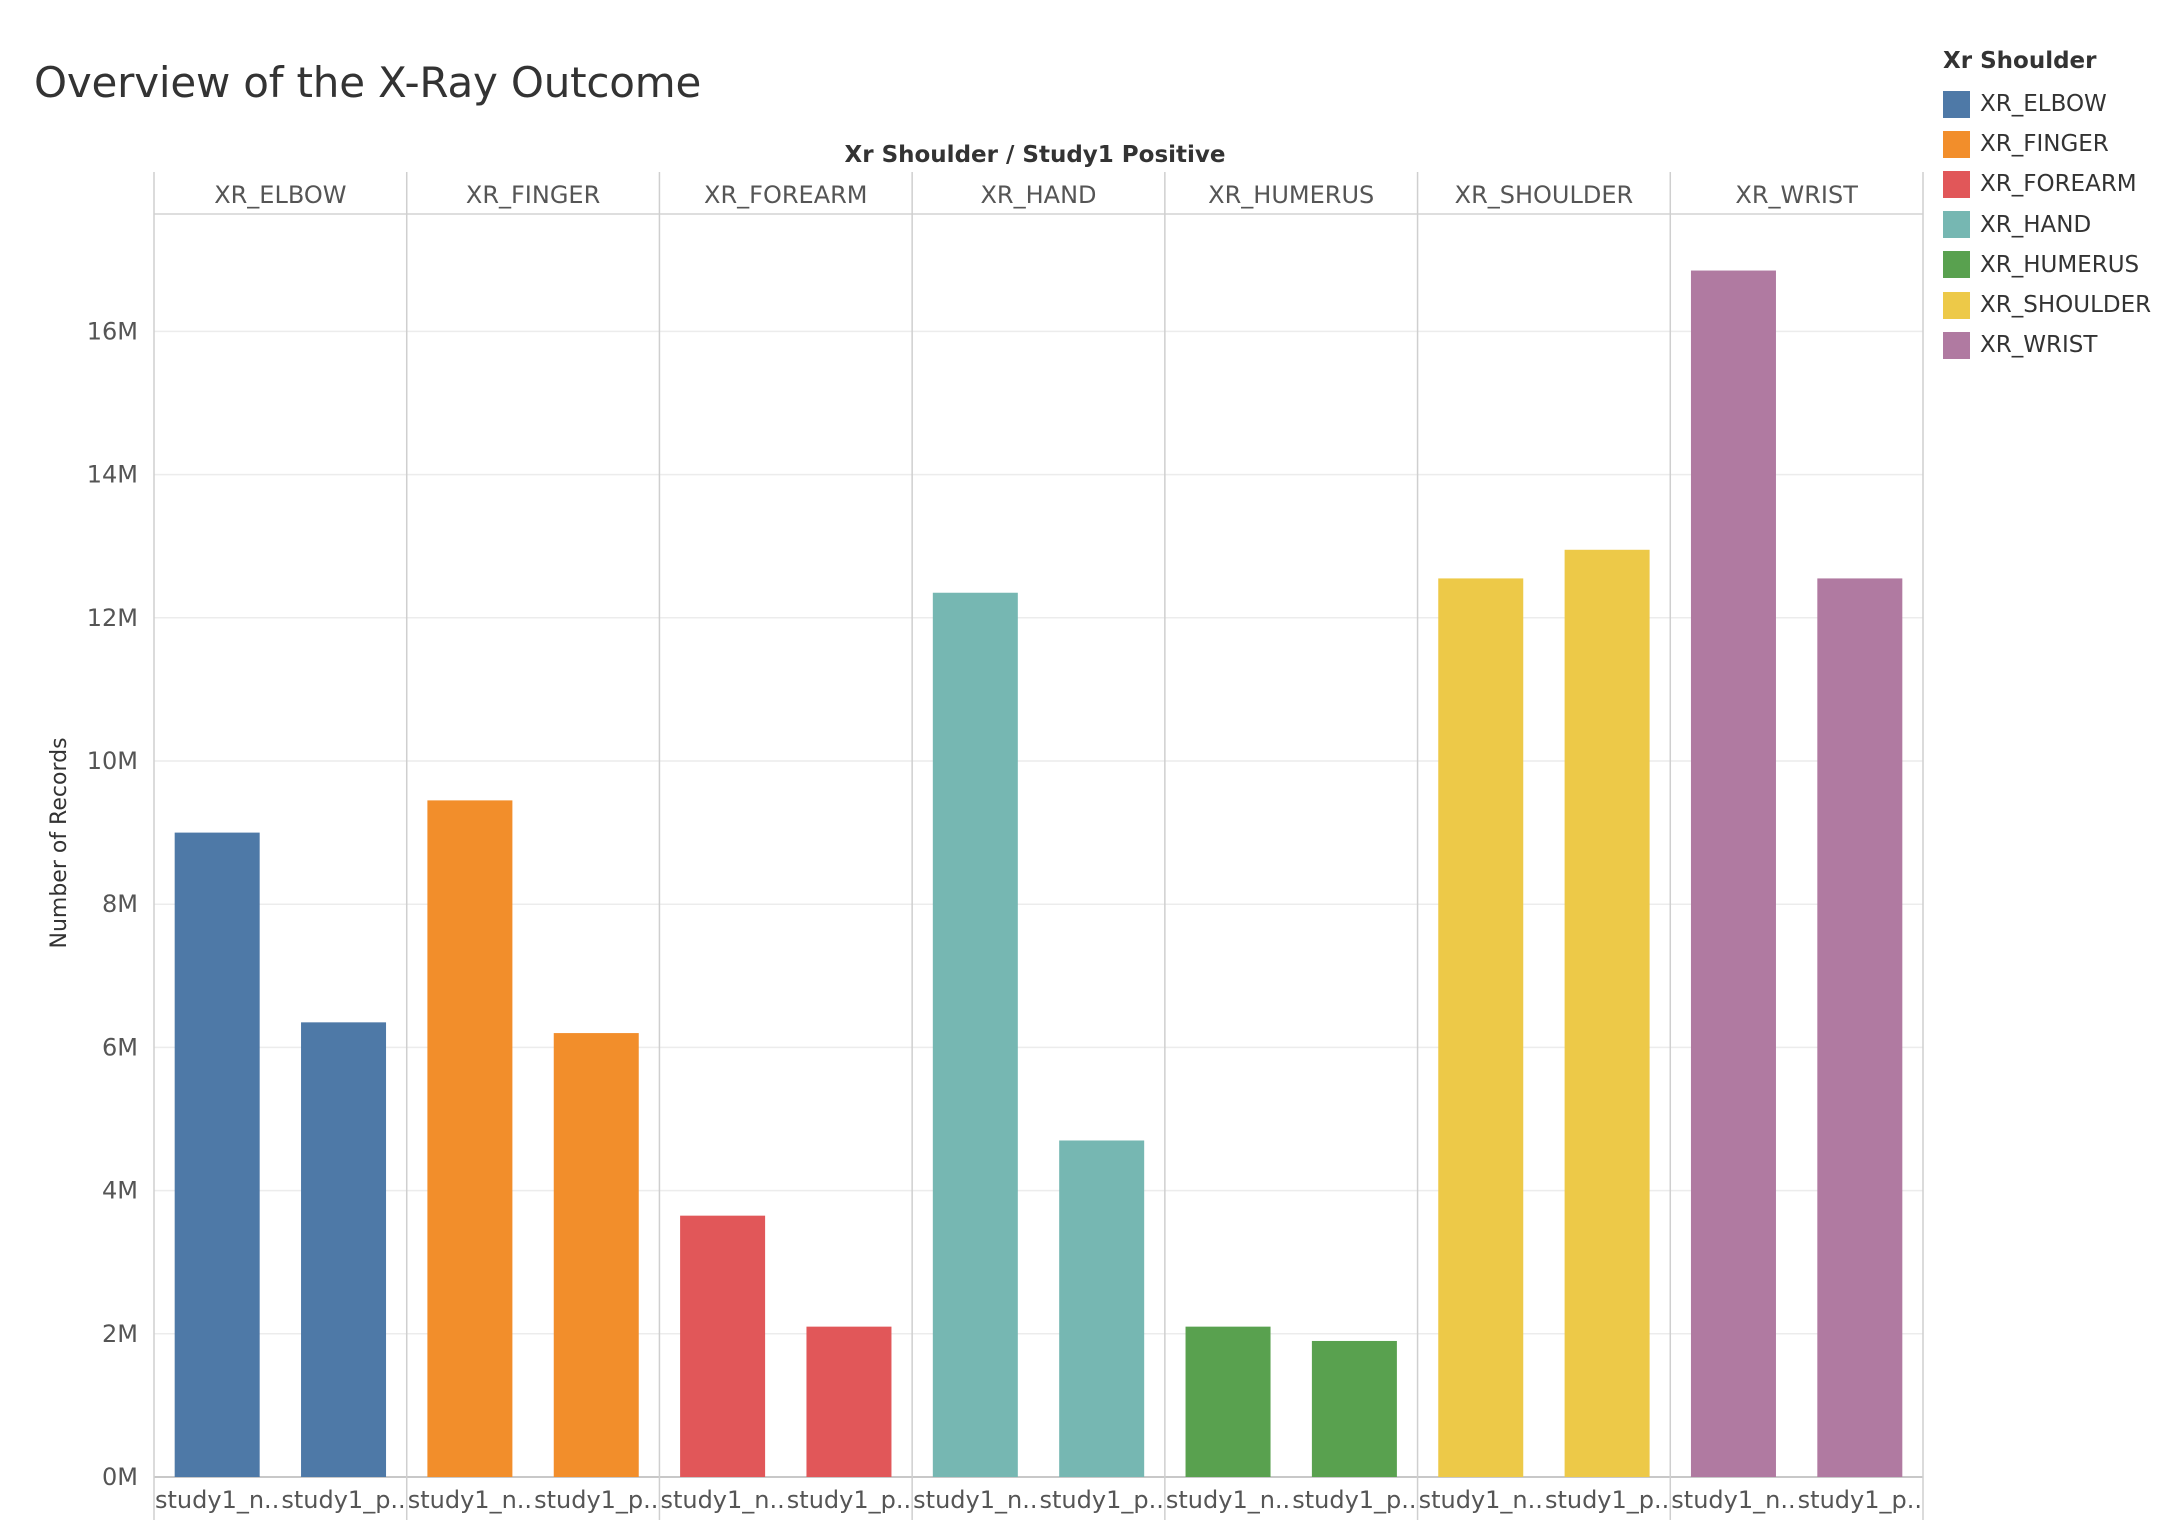 This screenshot has height=1528, width=2184. I want to click on panel-header-label: XR_ELBOW, so click(280, 195).